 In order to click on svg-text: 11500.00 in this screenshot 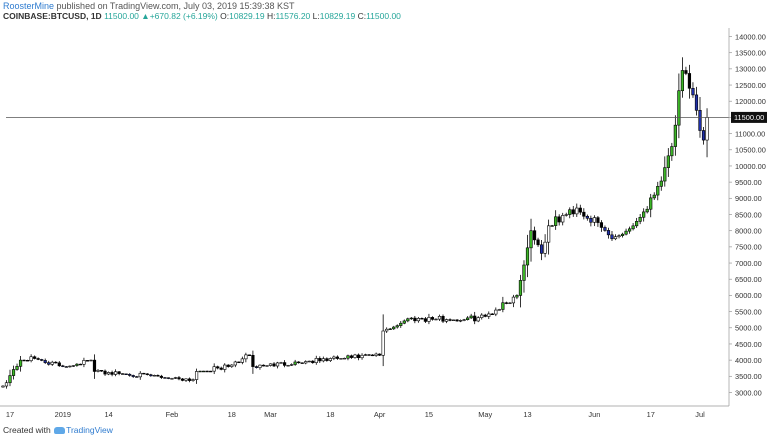, I will do `click(749, 117)`.